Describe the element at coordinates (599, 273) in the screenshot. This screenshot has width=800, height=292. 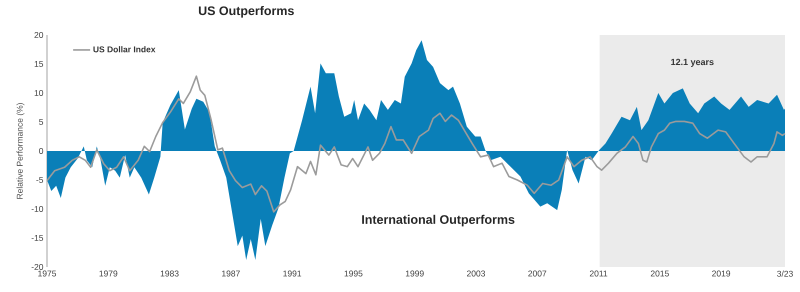
I see `x-tick-label: 2011` at that location.